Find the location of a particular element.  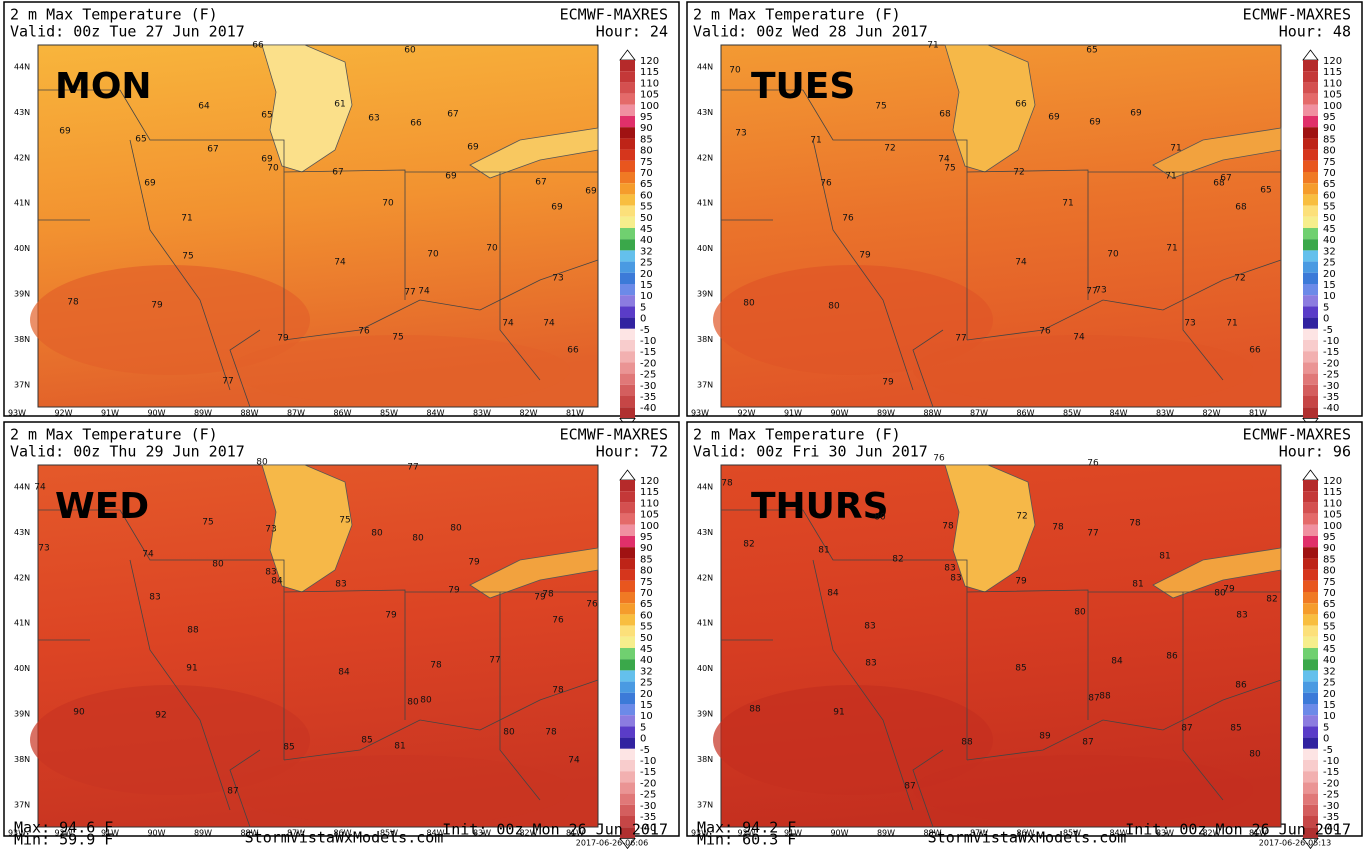

colorbar-label: 90 is located at coordinates (1329, 128).